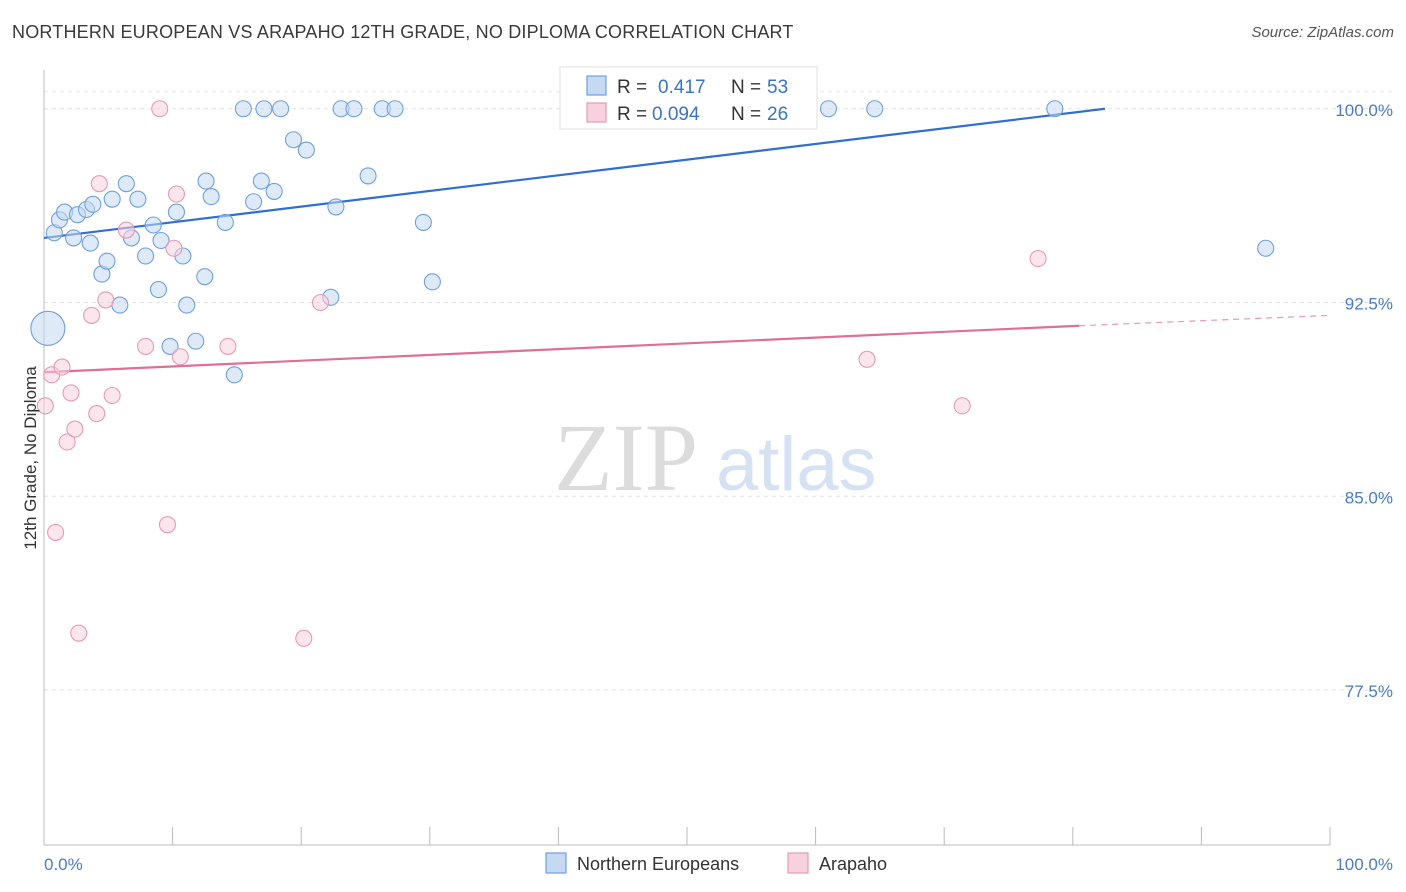  Describe the element at coordinates (658, 864) in the screenshot. I see `series-label-northern-europeans: Northern Europeans` at that location.